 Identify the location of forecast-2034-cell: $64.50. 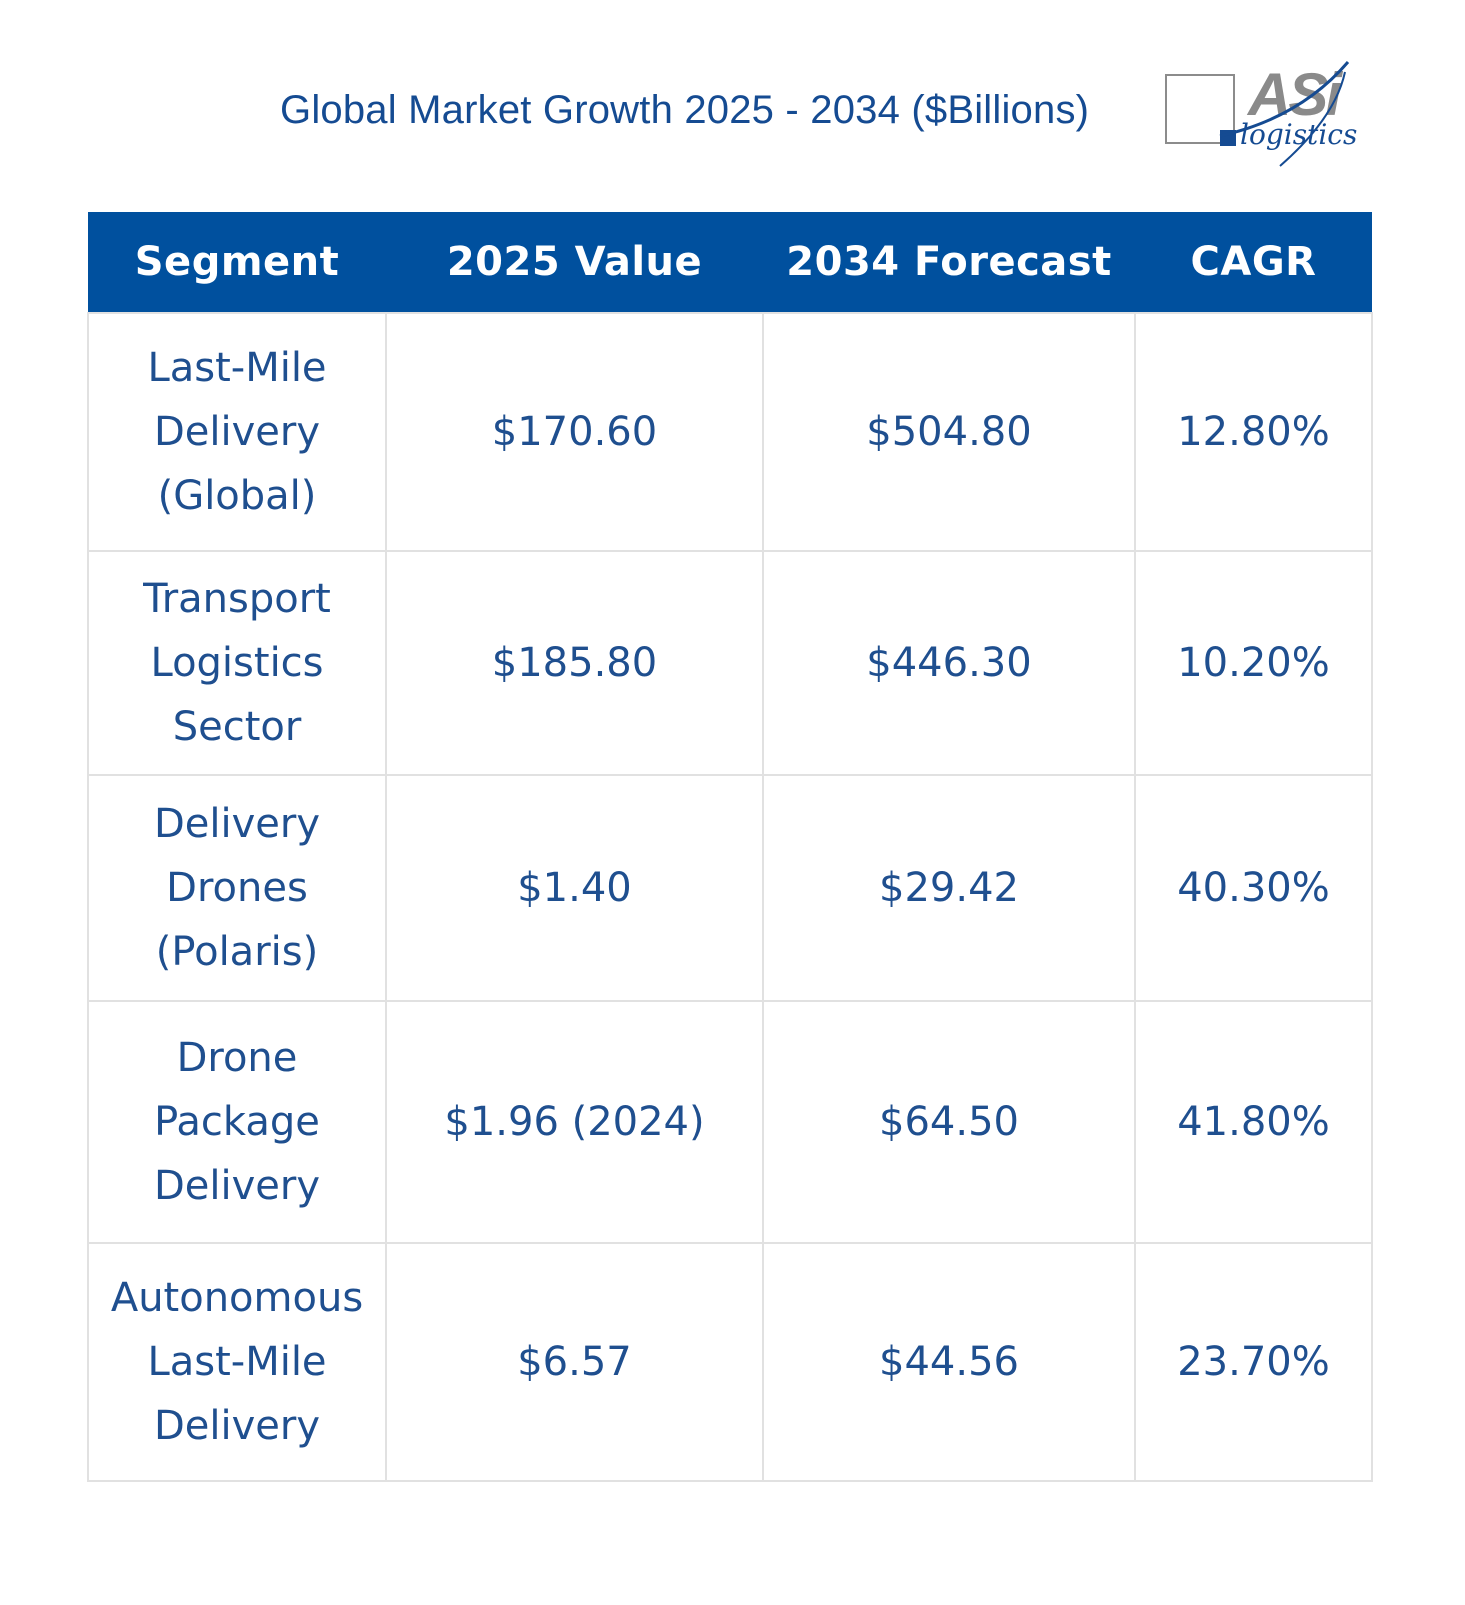
(949, 1122).